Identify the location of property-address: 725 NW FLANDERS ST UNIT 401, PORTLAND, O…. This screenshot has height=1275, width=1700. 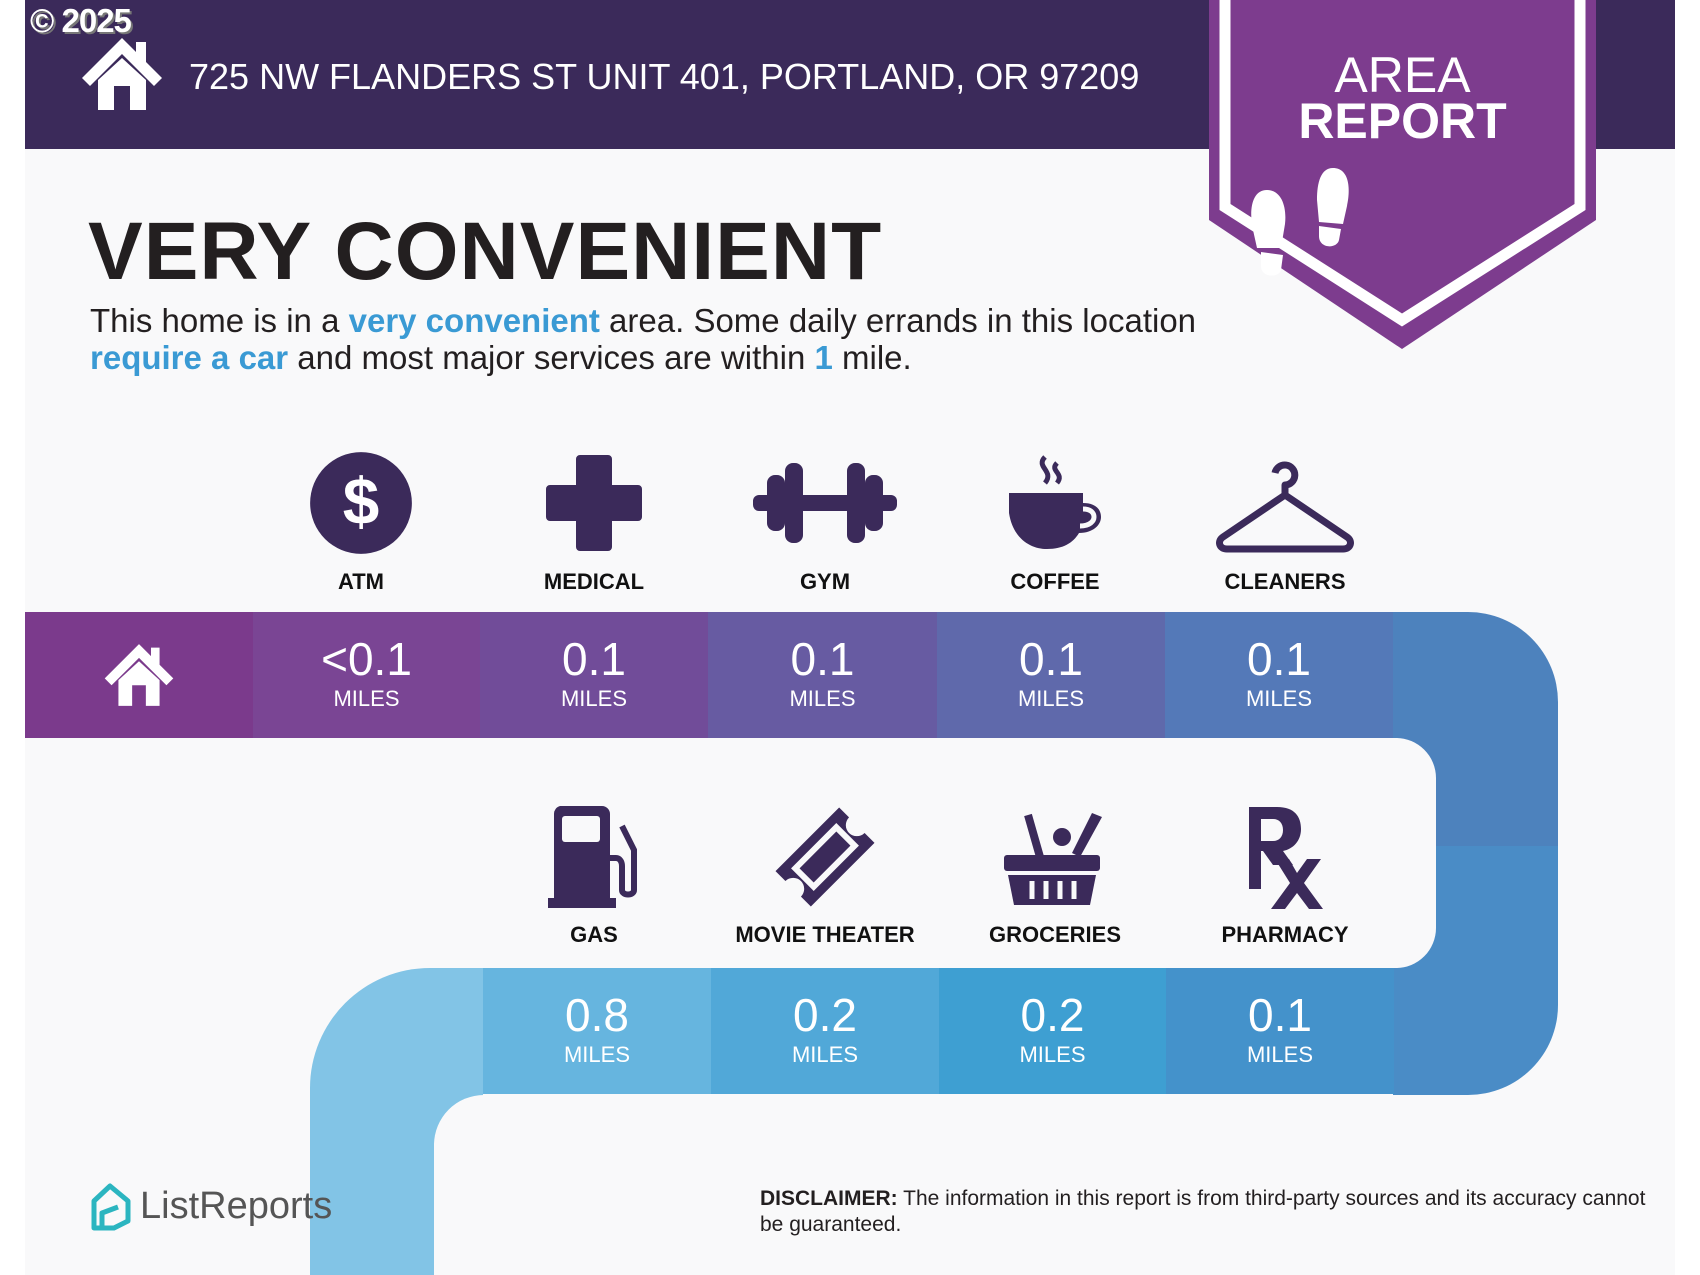
(664, 76).